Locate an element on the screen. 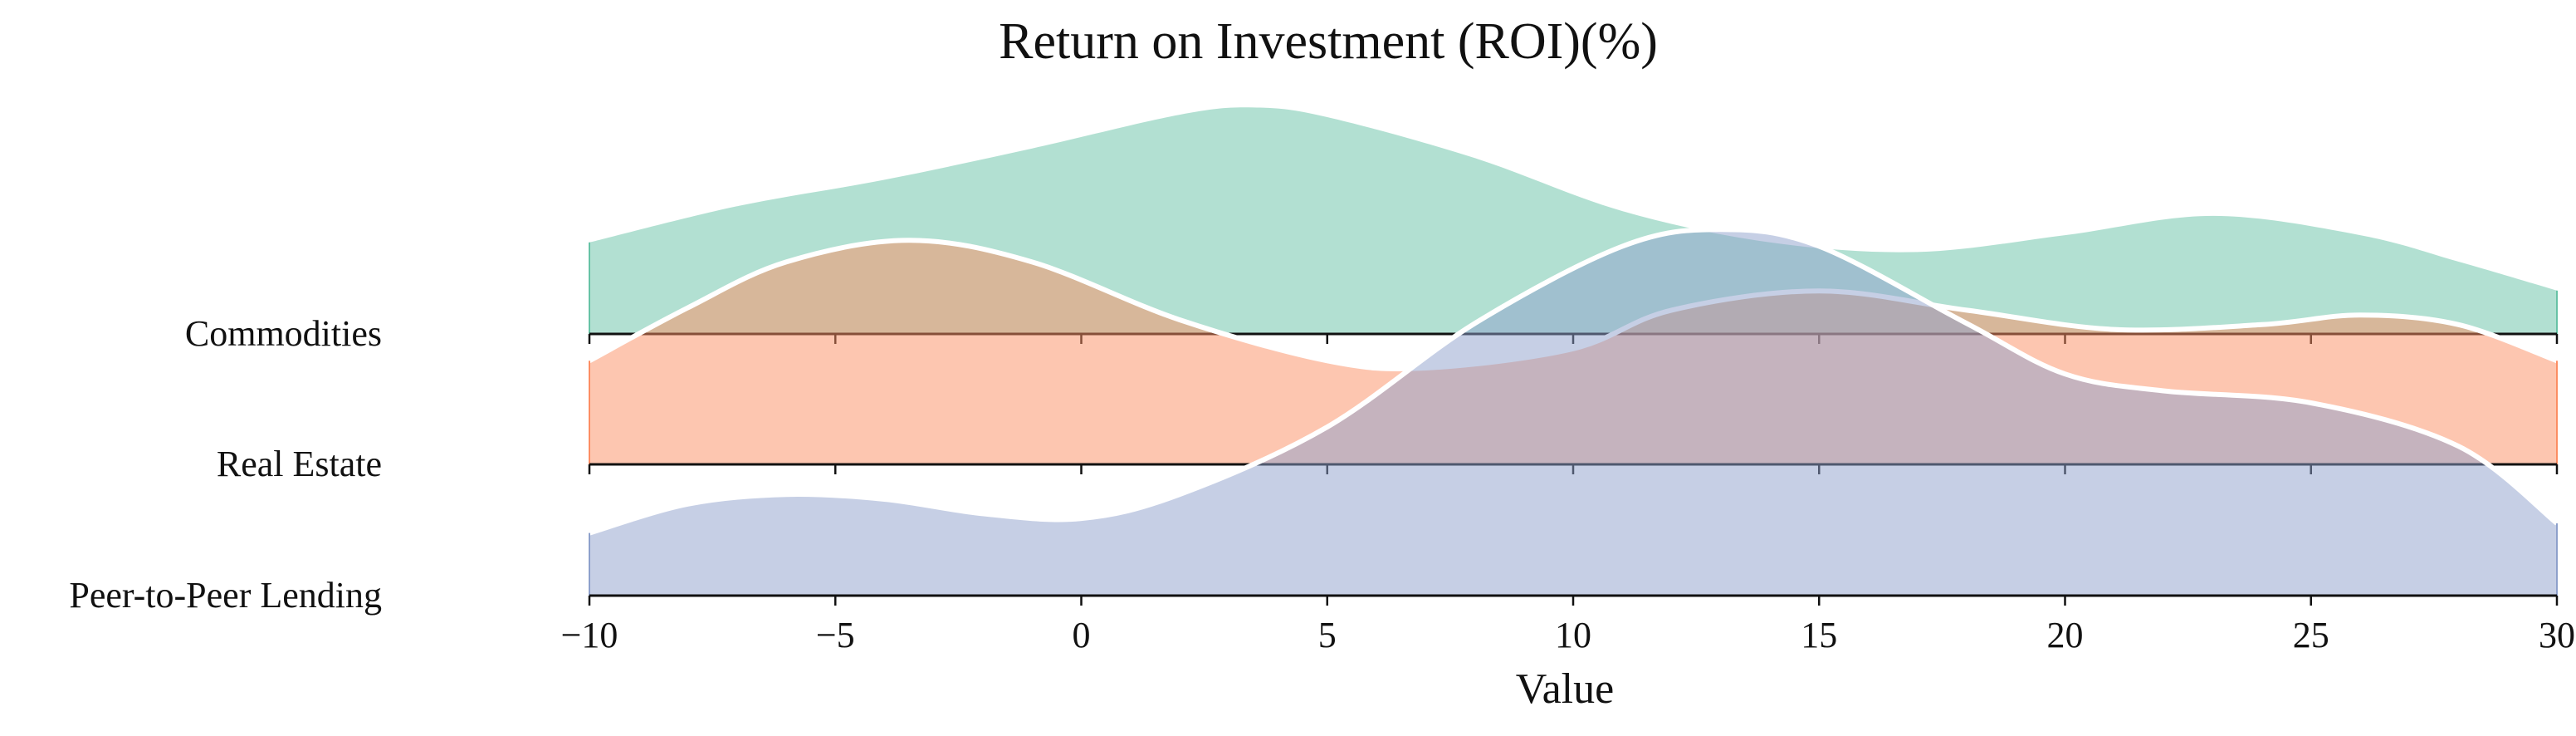  x-tick-label: 30 is located at coordinates (2557, 635).